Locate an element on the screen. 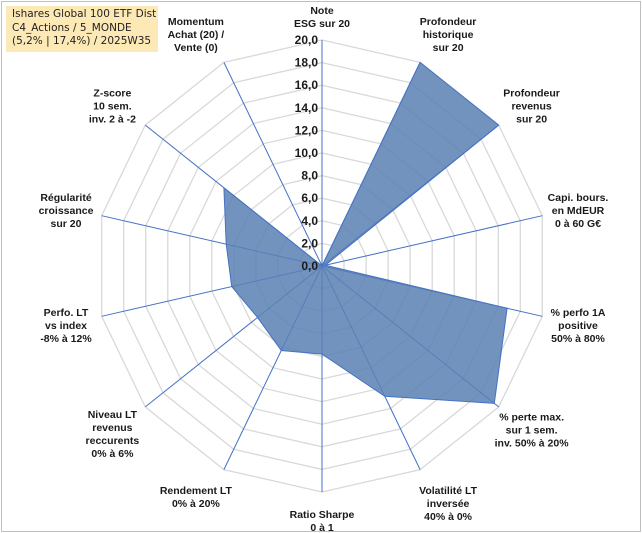 This screenshot has height=533, width=642. tick-label: 16,0 is located at coordinates (307, 85).